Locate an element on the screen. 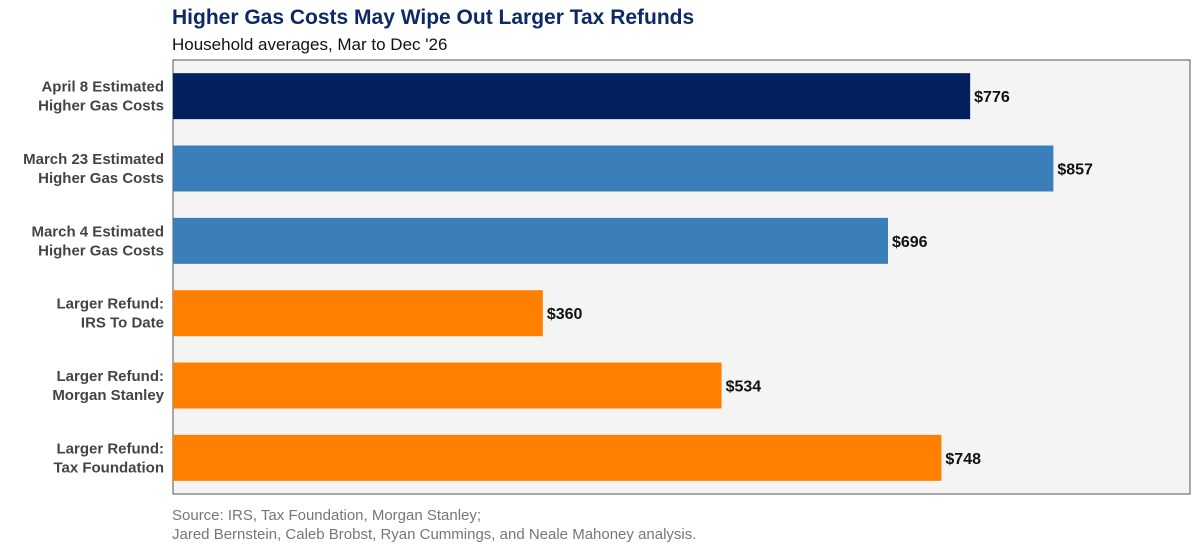  chart-subtitle: Household averages, Mar to Dec '26 is located at coordinates (310, 44).